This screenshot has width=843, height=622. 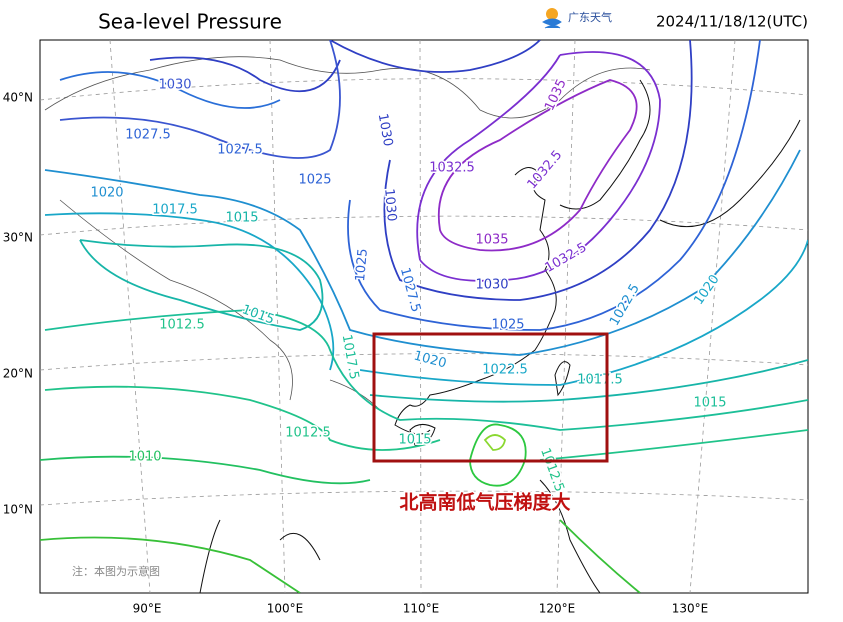 I want to click on lon-label: 90°E, so click(x=147, y=609).